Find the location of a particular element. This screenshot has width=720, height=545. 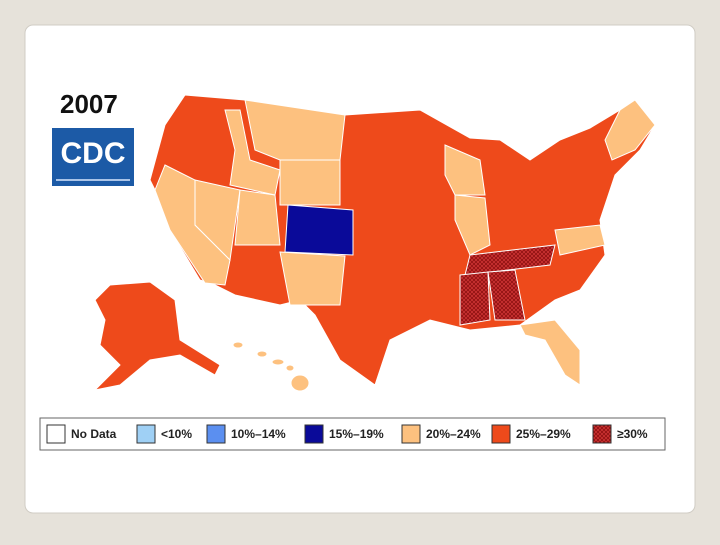

logo-box is located at coordinates (93, 157).